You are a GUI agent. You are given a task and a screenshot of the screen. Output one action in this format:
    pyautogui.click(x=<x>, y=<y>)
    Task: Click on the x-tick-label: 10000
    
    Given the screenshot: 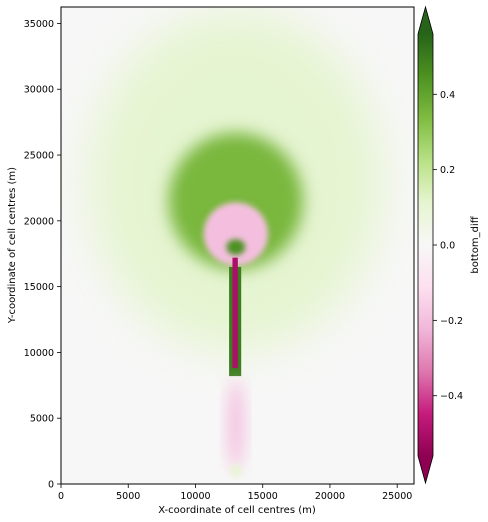 What is the action you would take?
    pyautogui.click(x=195, y=496)
    